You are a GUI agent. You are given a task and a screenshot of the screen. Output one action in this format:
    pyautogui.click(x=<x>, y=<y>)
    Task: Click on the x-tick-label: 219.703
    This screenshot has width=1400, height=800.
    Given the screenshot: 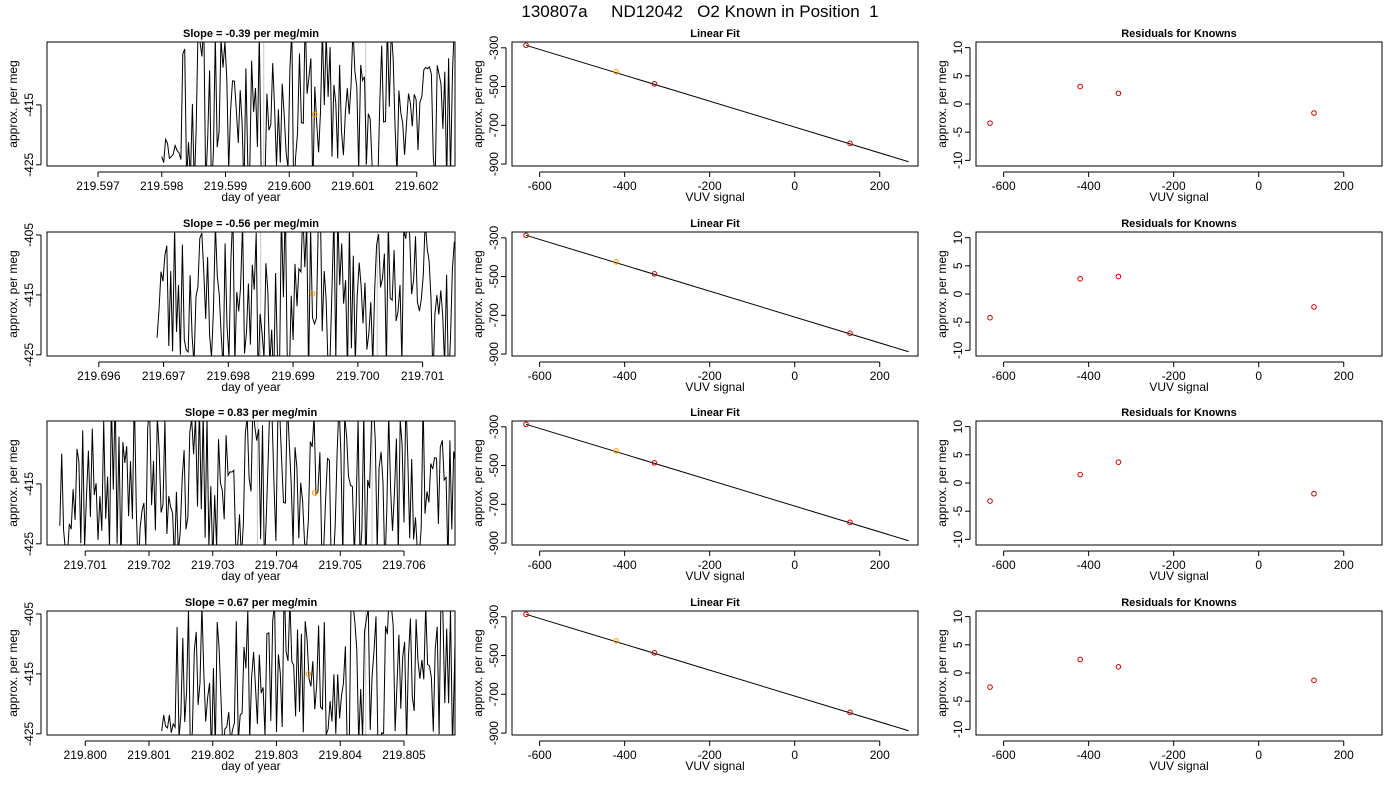 What is the action you would take?
    pyautogui.click(x=213, y=565)
    